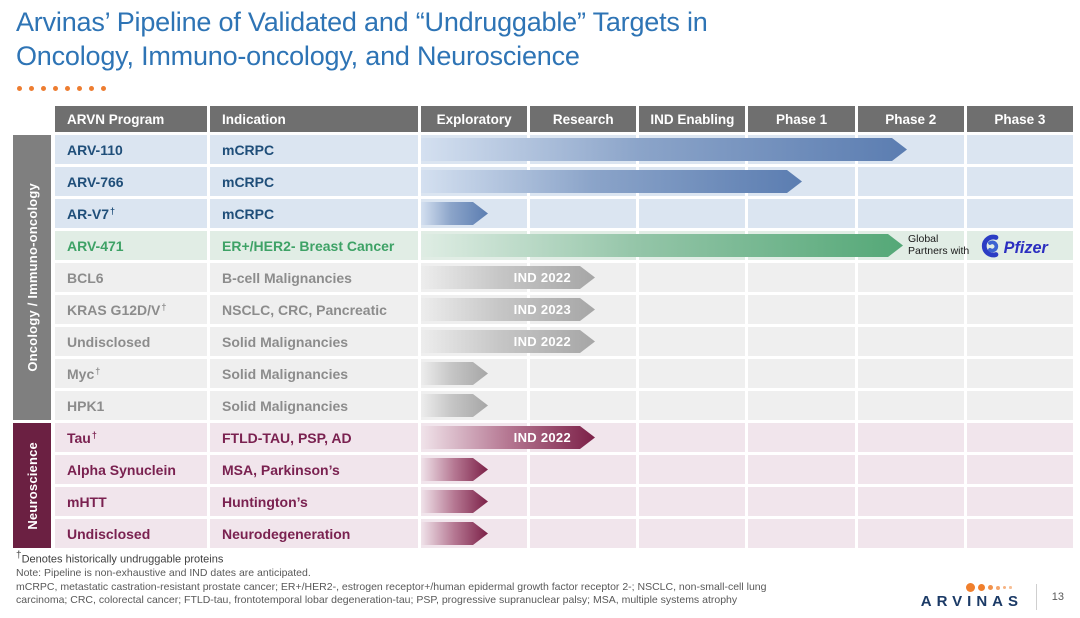 Image resolution: width=1080 pixels, height=618 pixels. What do you see at coordinates (910, 119) in the screenshot?
I see `column-header-phase-2: Phase 2` at bounding box center [910, 119].